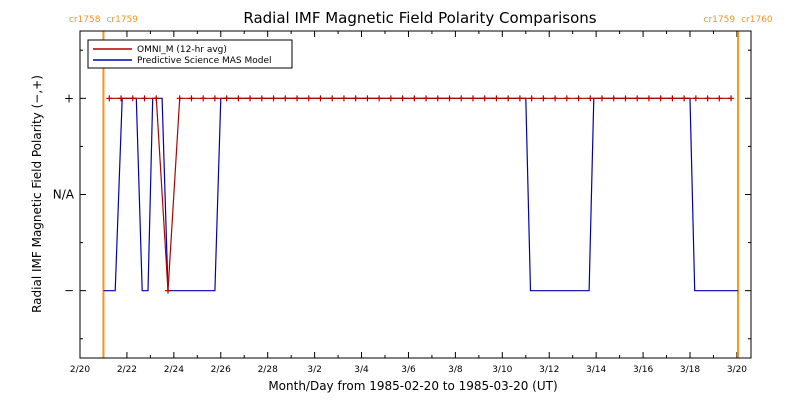  Describe the element at coordinates (64, 195) in the screenshot. I see `y-level-label: N/A` at that location.